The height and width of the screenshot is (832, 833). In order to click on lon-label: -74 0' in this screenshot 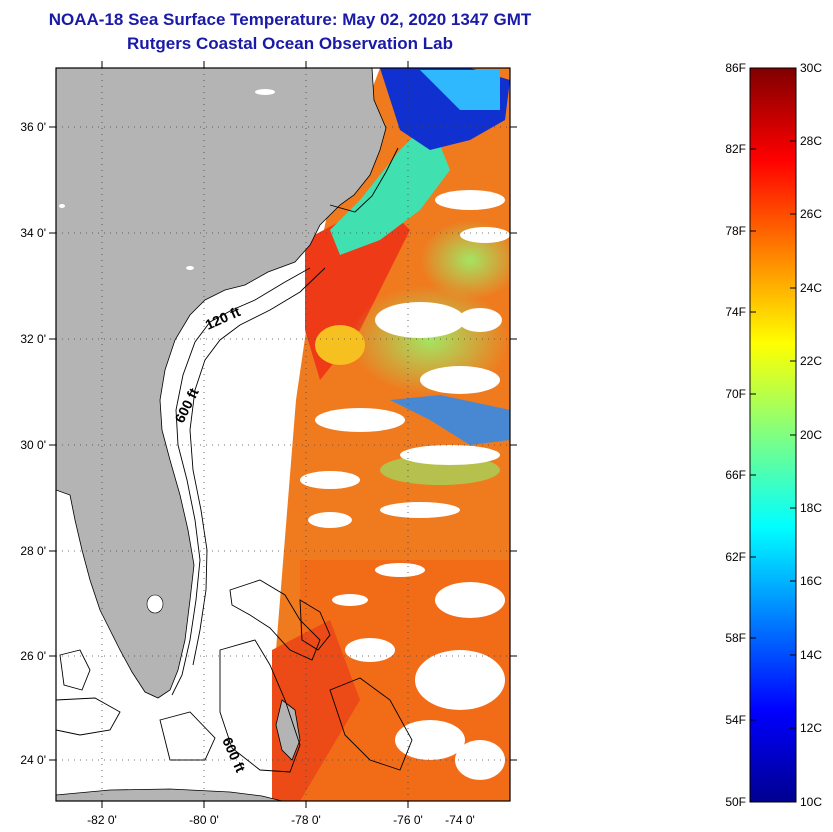, I will do `click(460, 820)`.